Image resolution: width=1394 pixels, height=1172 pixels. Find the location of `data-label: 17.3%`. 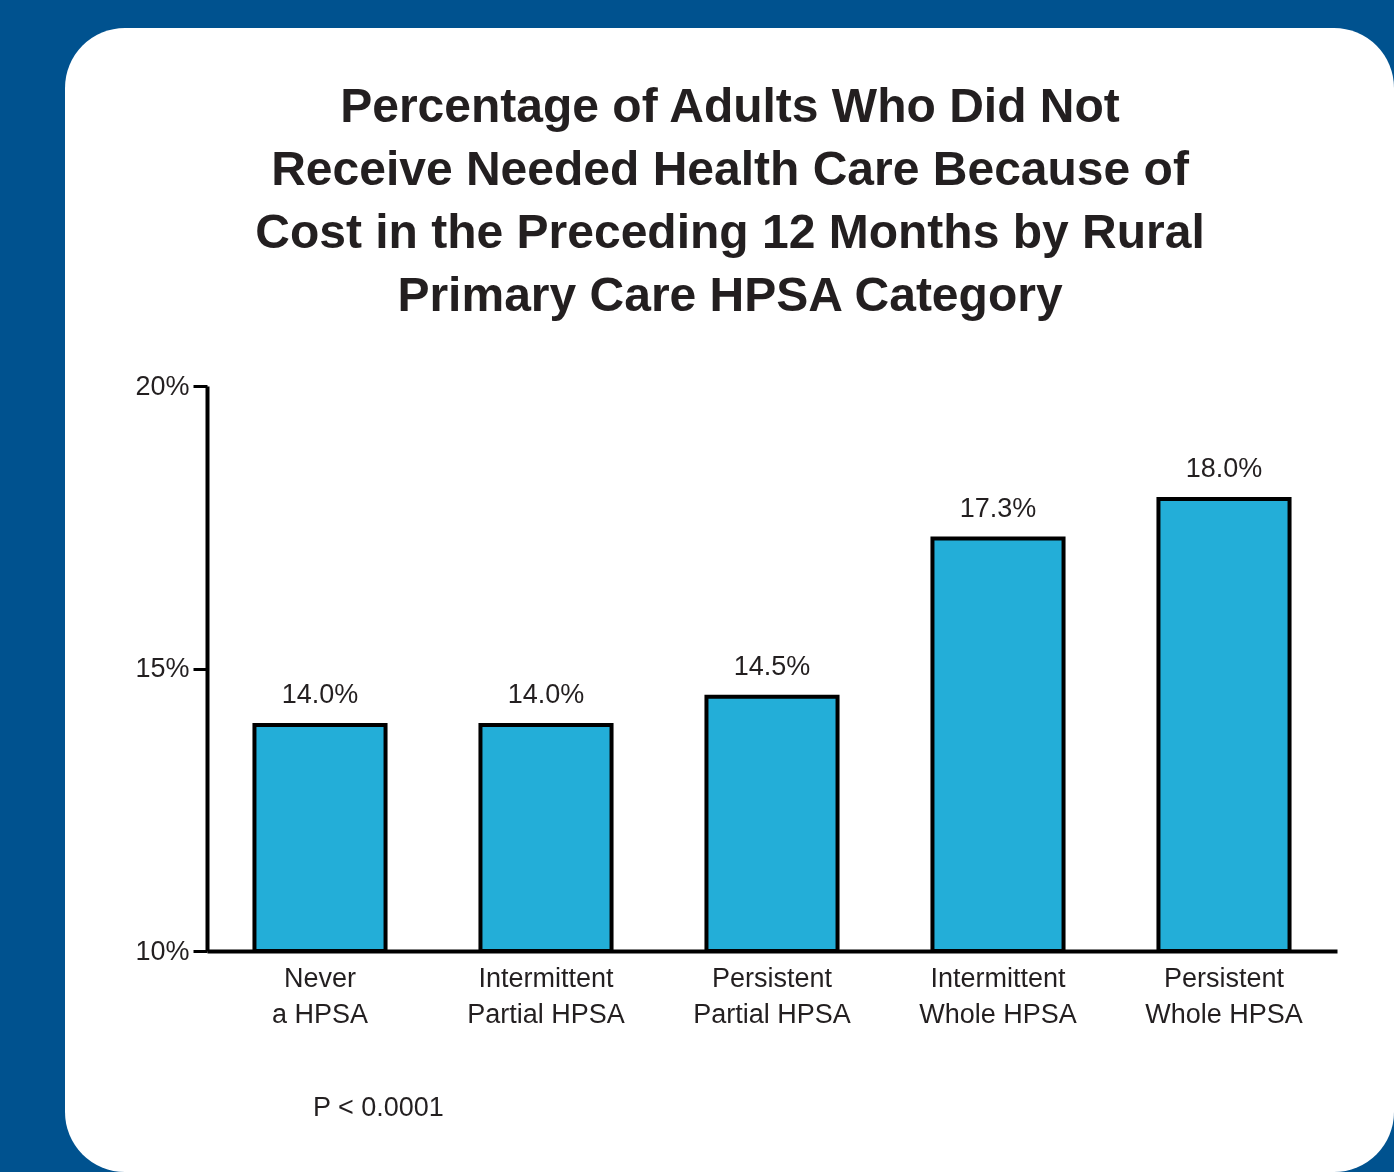

data-label: 17.3% is located at coordinates (998, 507).